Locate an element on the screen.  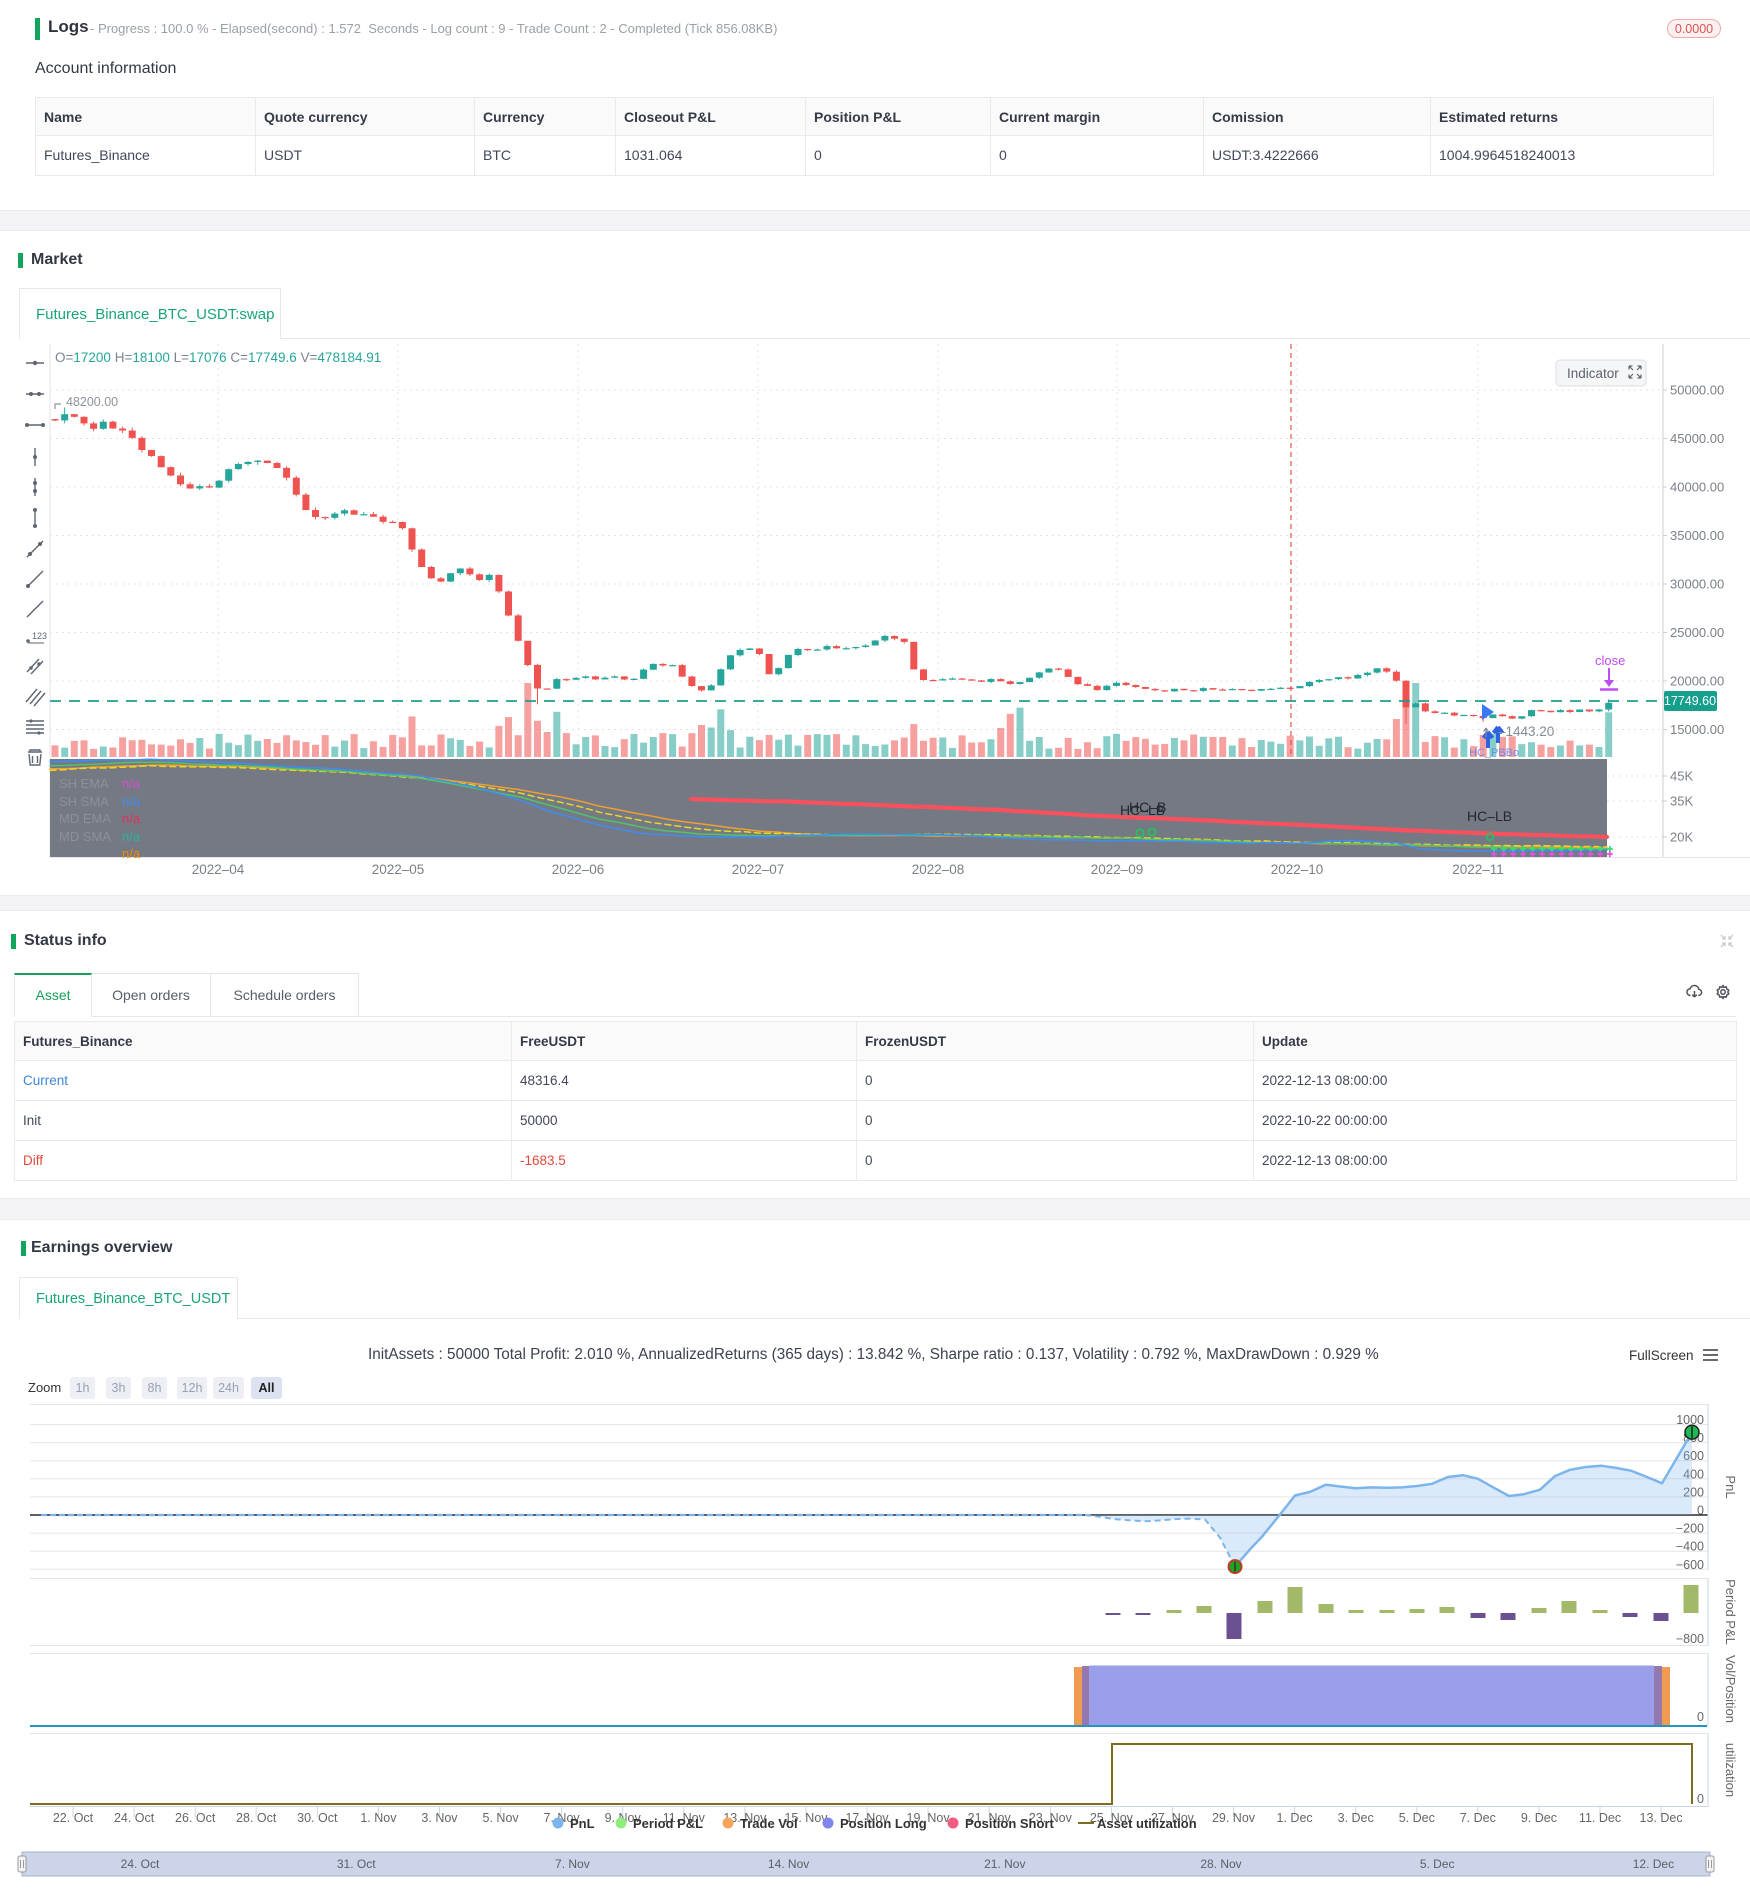
svg-text: 23. Nov is located at coordinates (1051, 1818).